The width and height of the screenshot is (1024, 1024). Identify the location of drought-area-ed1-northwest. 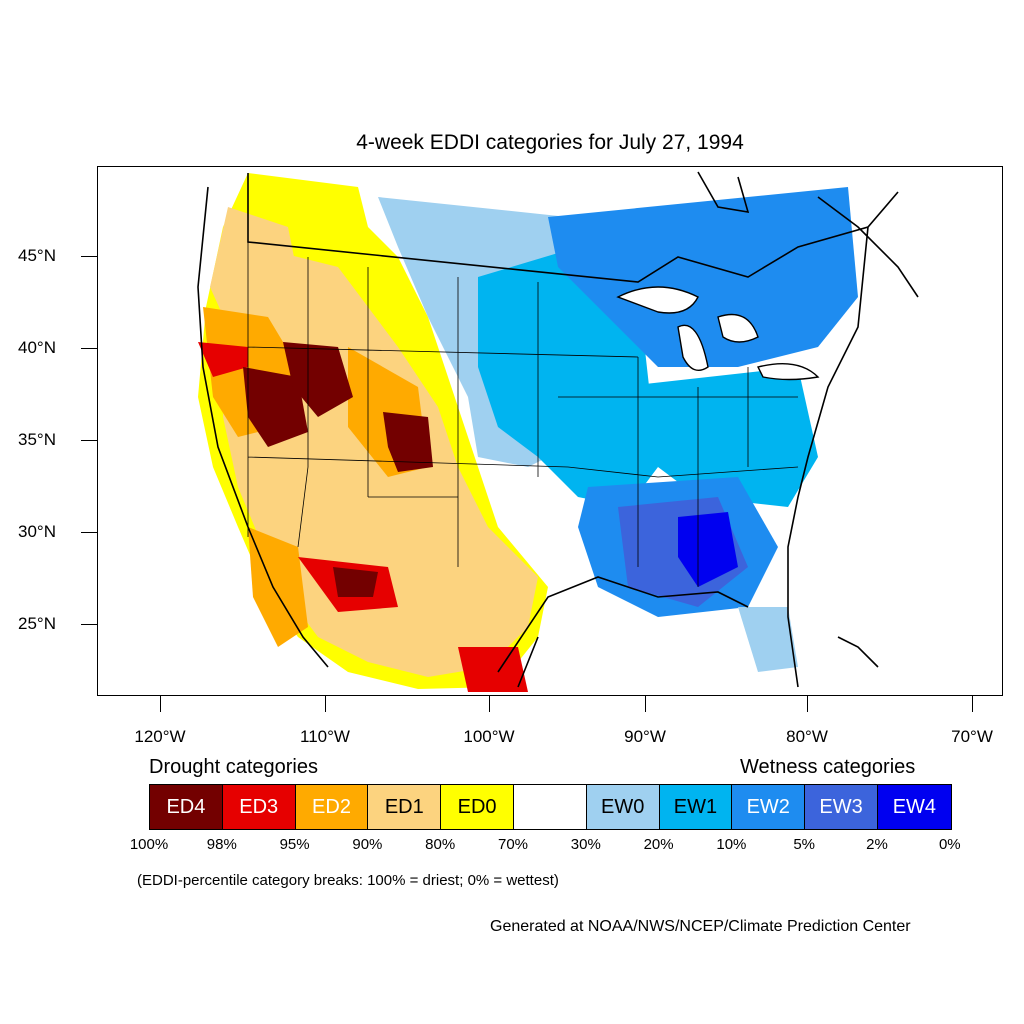
(254, 267).